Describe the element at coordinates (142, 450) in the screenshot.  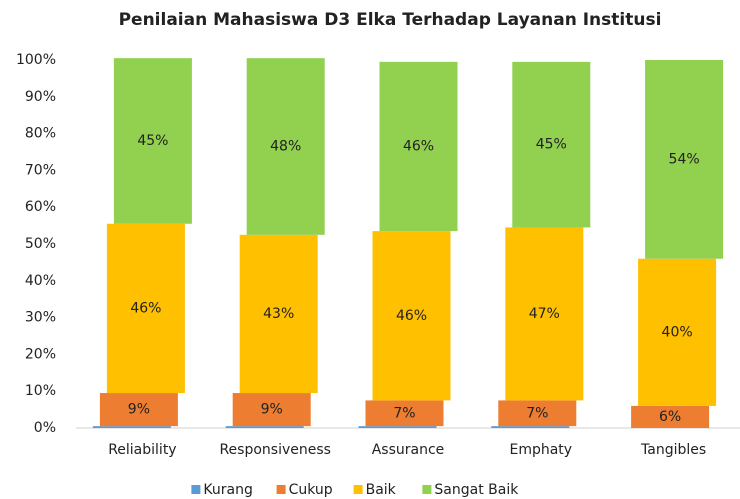
I see `x-tick-label: Reliability` at that location.